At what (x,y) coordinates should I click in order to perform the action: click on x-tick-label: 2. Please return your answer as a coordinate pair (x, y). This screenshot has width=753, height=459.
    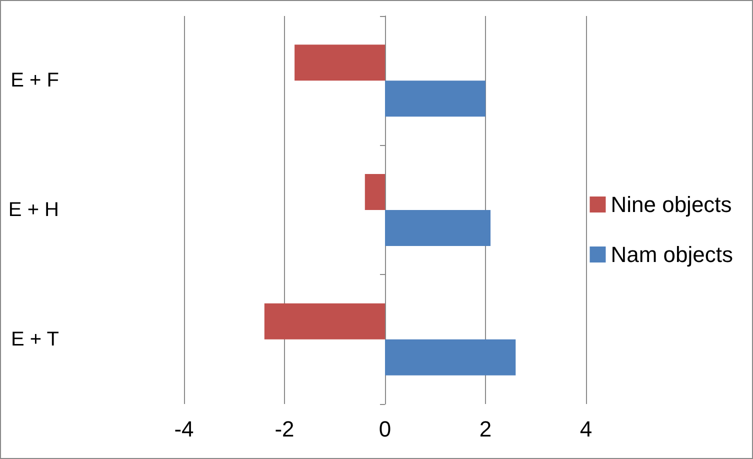
    Looking at the image, I should click on (485, 429).